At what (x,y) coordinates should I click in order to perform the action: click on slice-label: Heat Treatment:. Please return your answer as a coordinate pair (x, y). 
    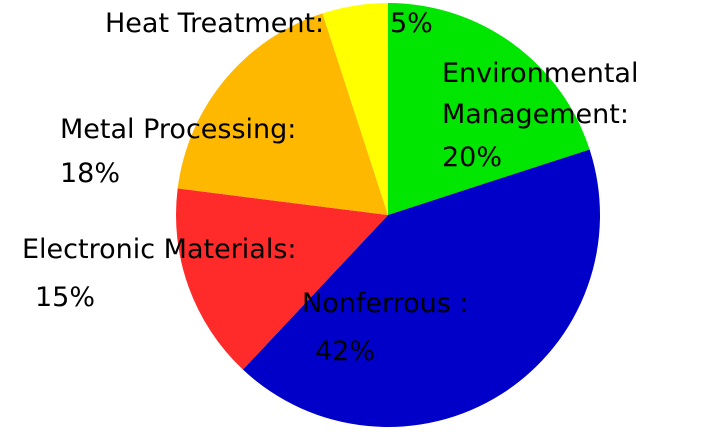
    Looking at the image, I should click on (214, 23).